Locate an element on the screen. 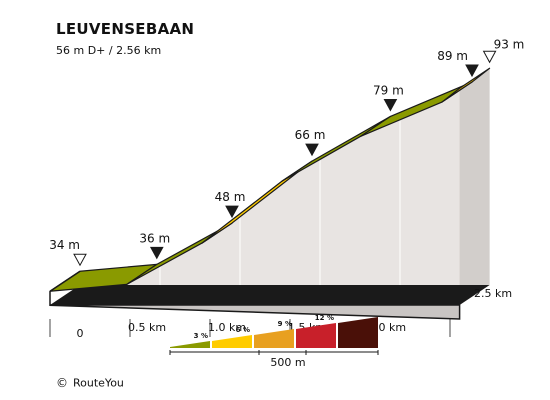 This screenshot has width=550, height=400. credit: © RouteYou is located at coordinates (90, 383).